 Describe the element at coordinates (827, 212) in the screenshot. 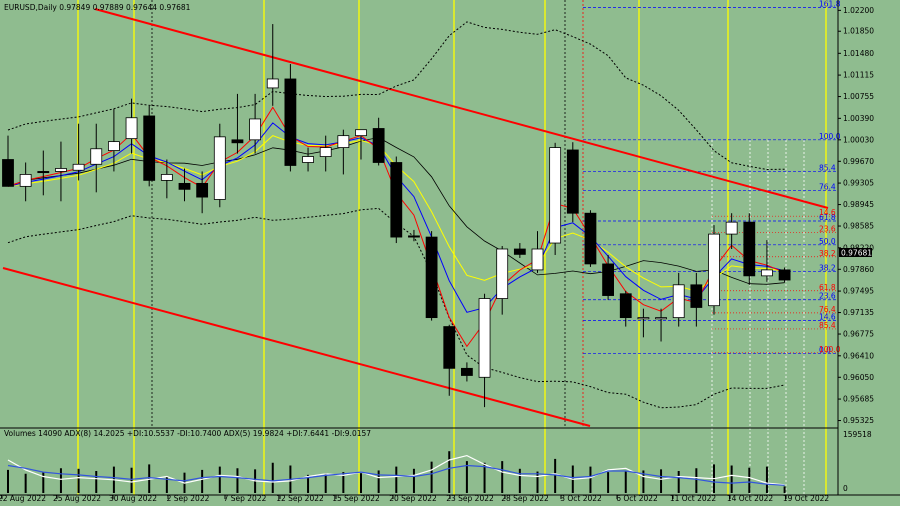

I see `fib-red-label: 14.6` at that location.